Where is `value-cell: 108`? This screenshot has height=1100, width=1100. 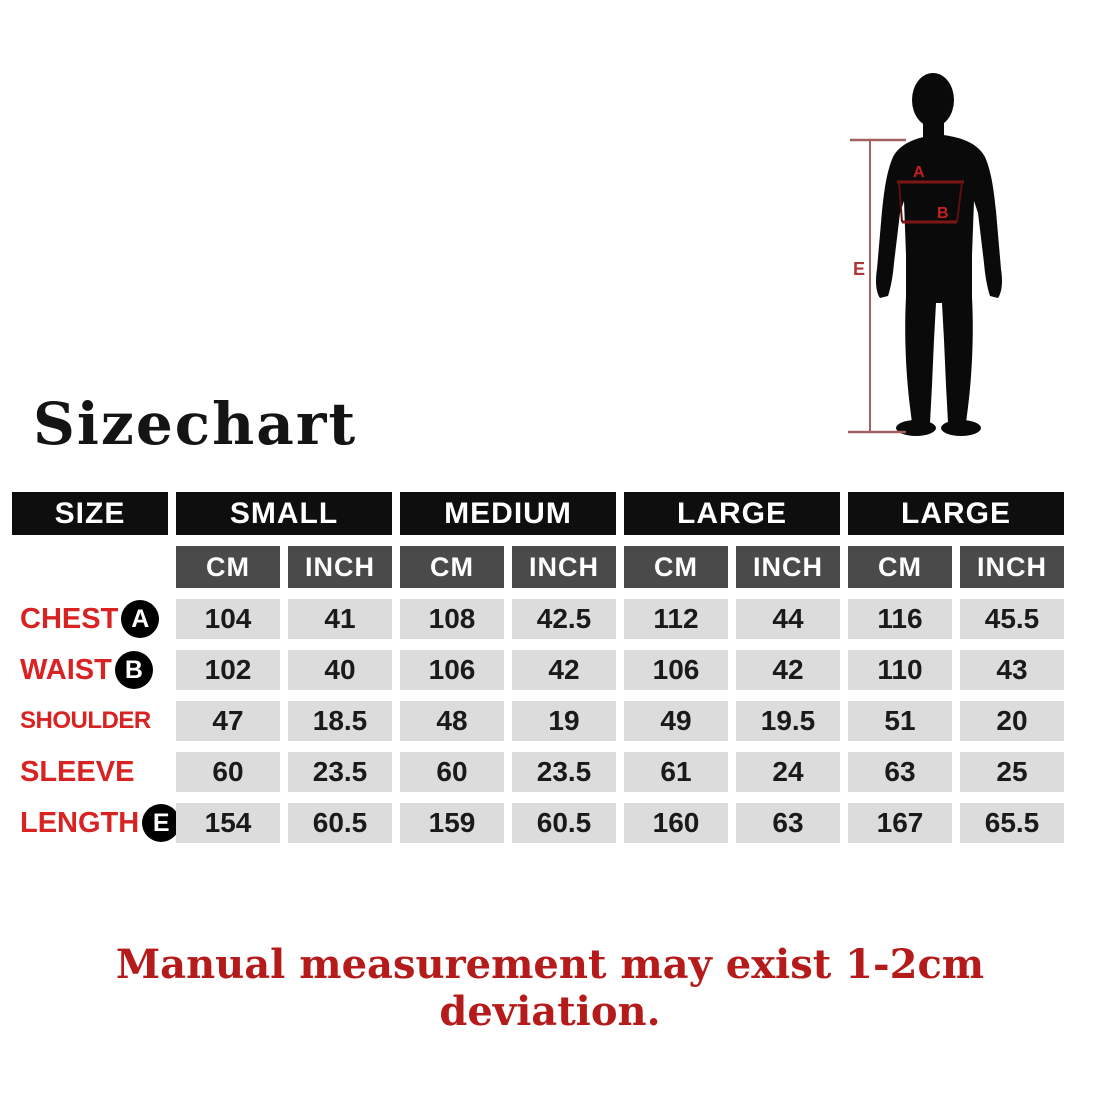 value-cell: 108 is located at coordinates (452, 619).